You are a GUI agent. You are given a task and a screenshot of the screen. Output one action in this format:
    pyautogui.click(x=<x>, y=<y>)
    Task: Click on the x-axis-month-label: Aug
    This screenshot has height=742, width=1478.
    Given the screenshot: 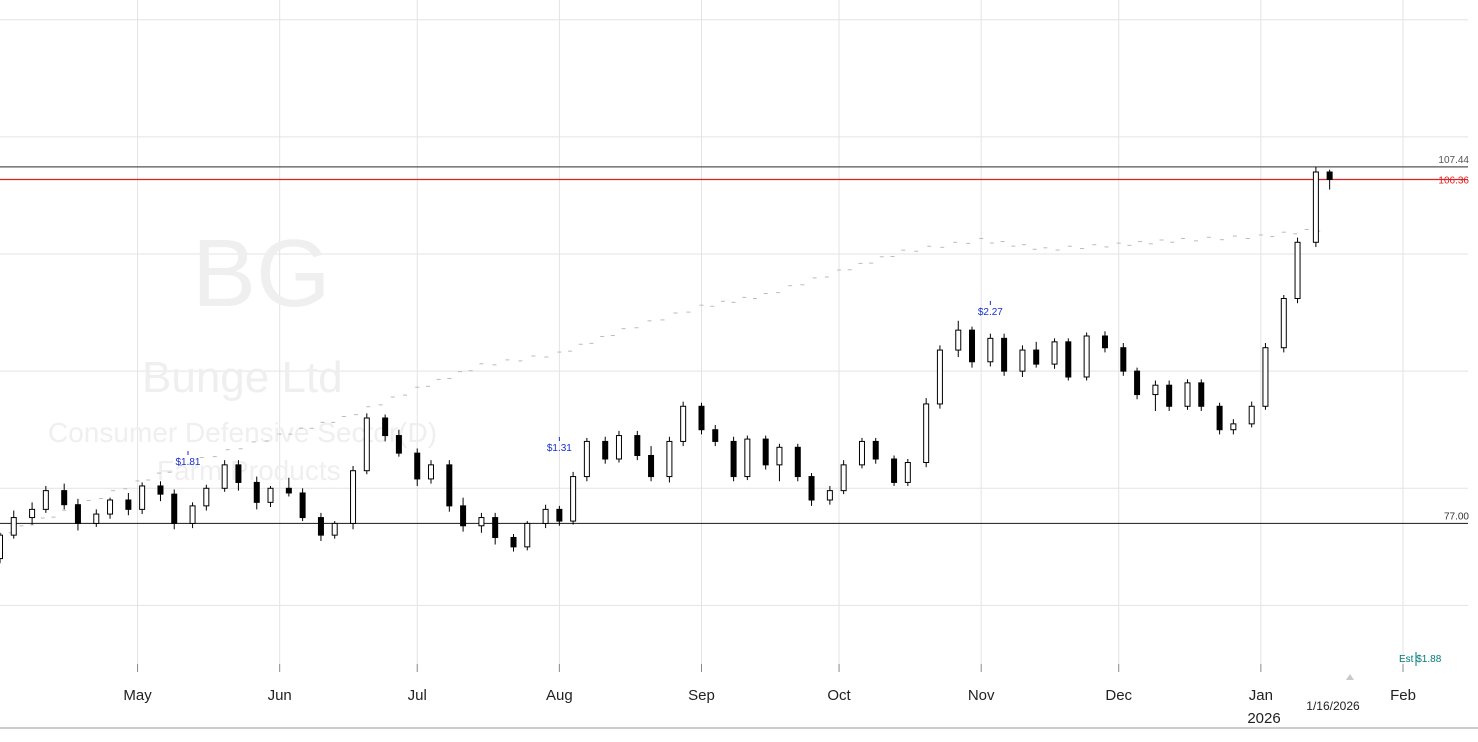 What is the action you would take?
    pyautogui.click(x=559, y=695)
    